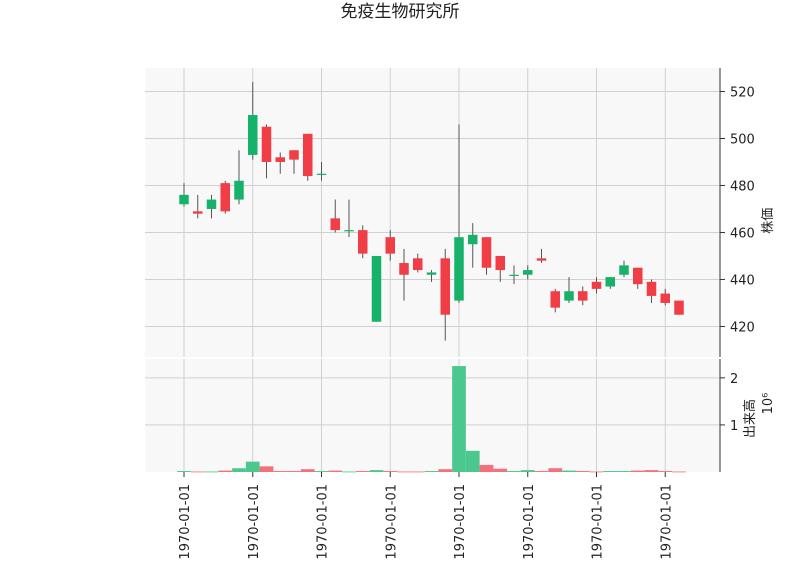 This screenshot has width=800, height=575. Describe the element at coordinates (742, 139) in the screenshot. I see `price-y-tick-label: 500` at that location.